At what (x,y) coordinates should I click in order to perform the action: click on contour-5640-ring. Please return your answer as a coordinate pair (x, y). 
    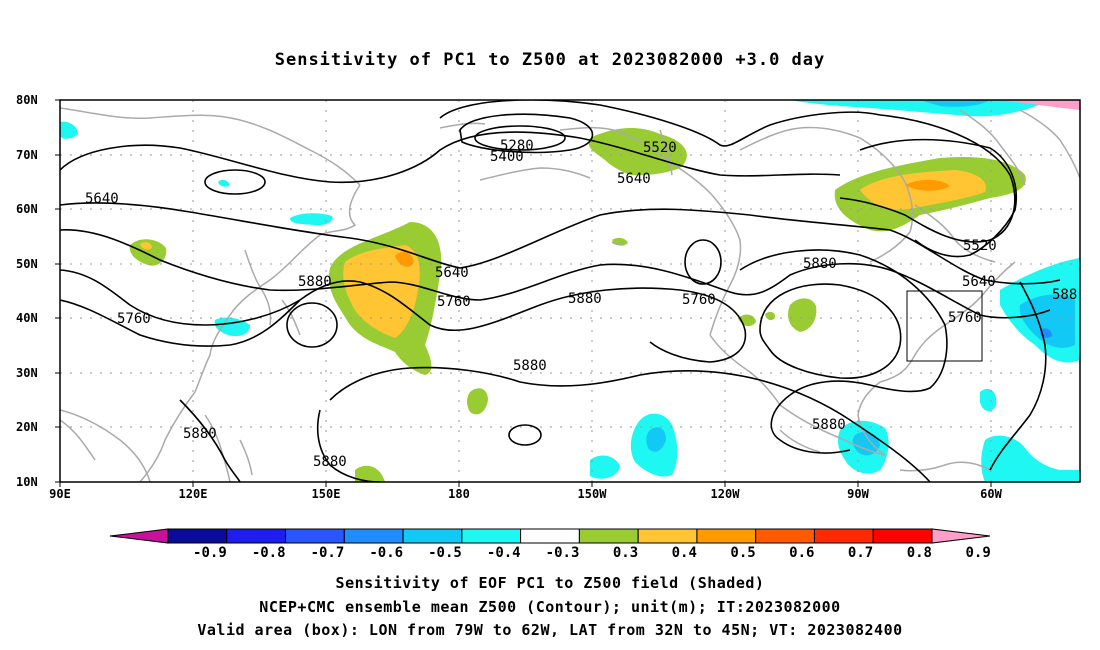
    Looking at the image, I should click on (938, 198).